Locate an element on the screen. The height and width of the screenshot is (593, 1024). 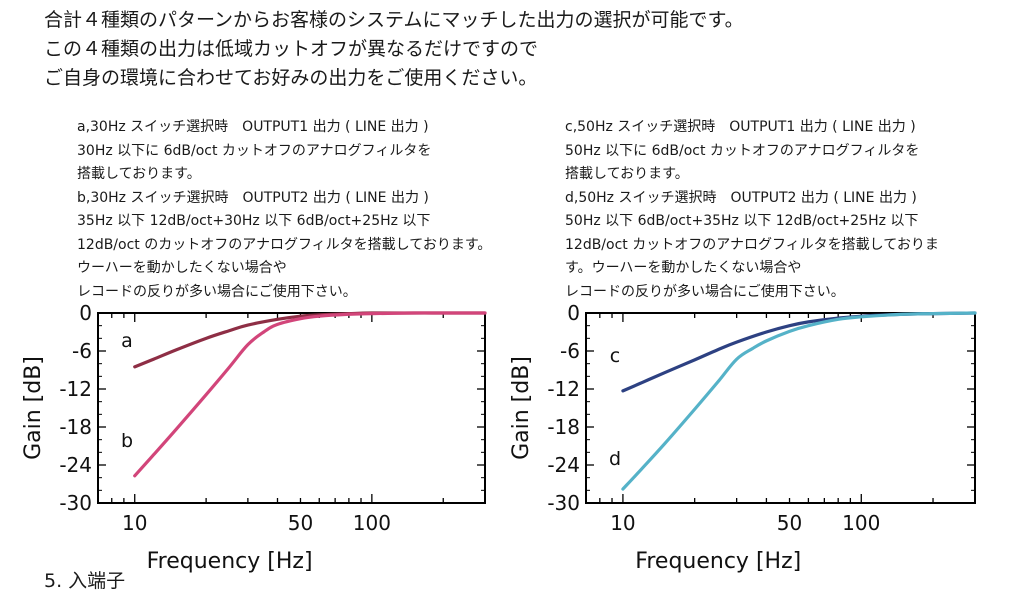
series-label-c: c is located at coordinates (615, 356).